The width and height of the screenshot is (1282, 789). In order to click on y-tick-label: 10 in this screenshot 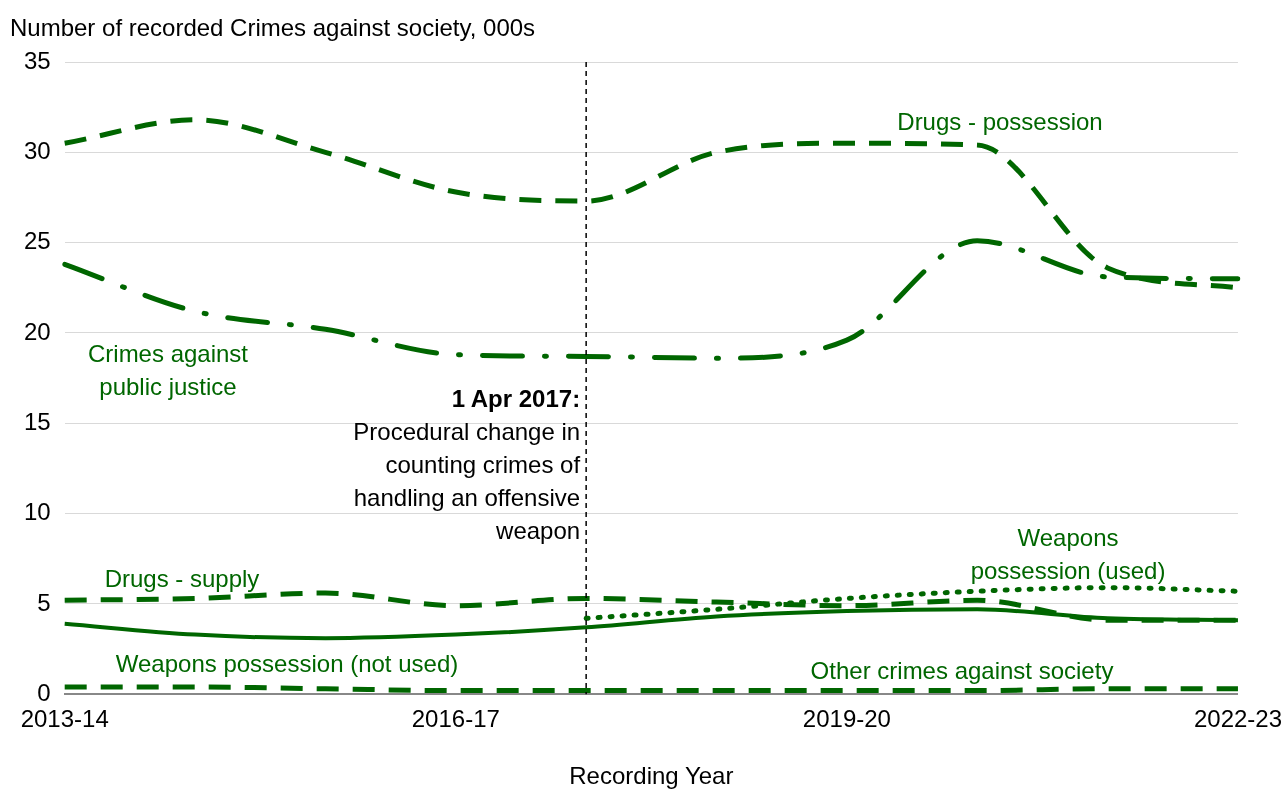, I will do `click(37, 512)`.